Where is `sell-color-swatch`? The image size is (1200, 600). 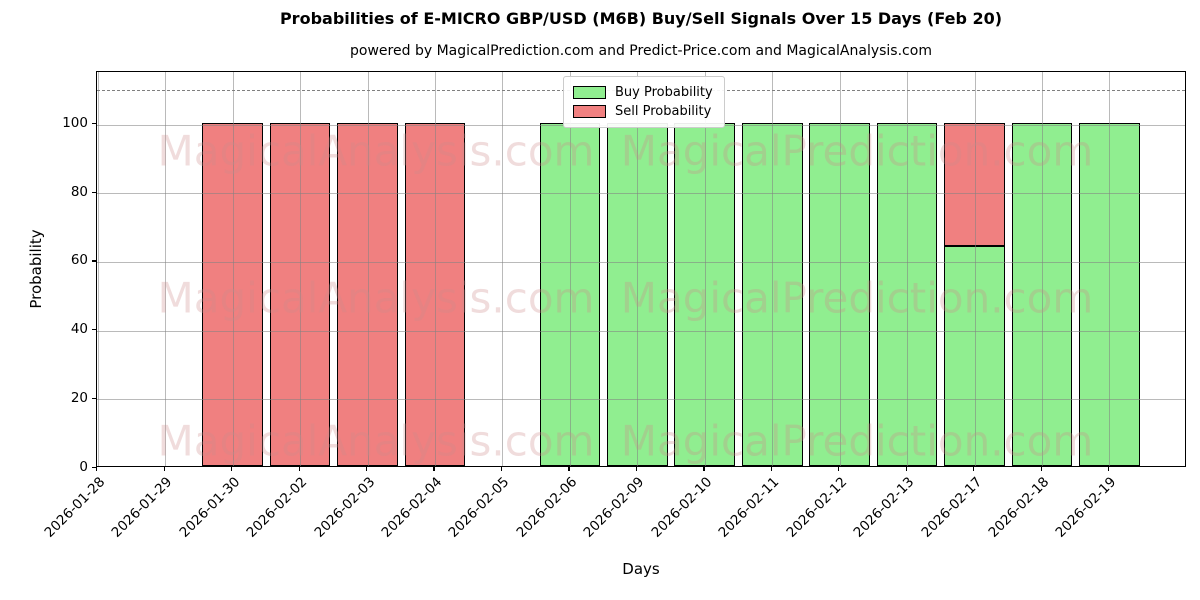
sell-color-swatch is located at coordinates (589, 111).